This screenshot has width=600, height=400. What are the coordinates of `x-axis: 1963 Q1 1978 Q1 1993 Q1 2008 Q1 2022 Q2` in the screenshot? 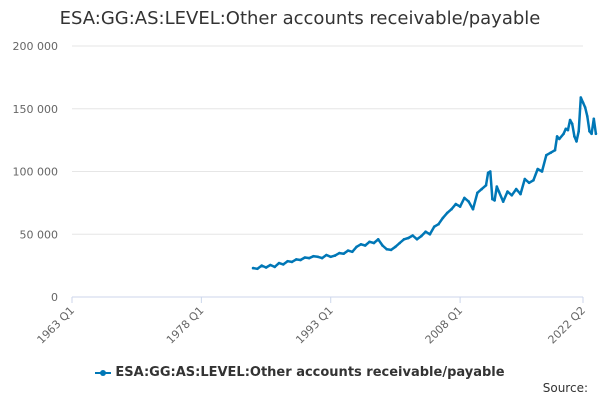 It's located at (311, 321).